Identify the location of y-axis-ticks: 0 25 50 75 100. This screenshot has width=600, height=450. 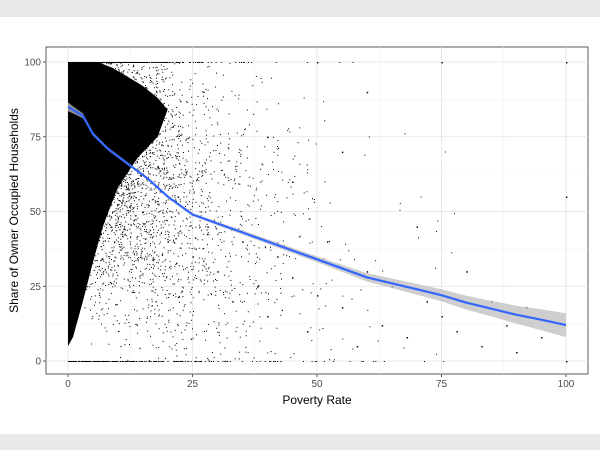
(35, 213).